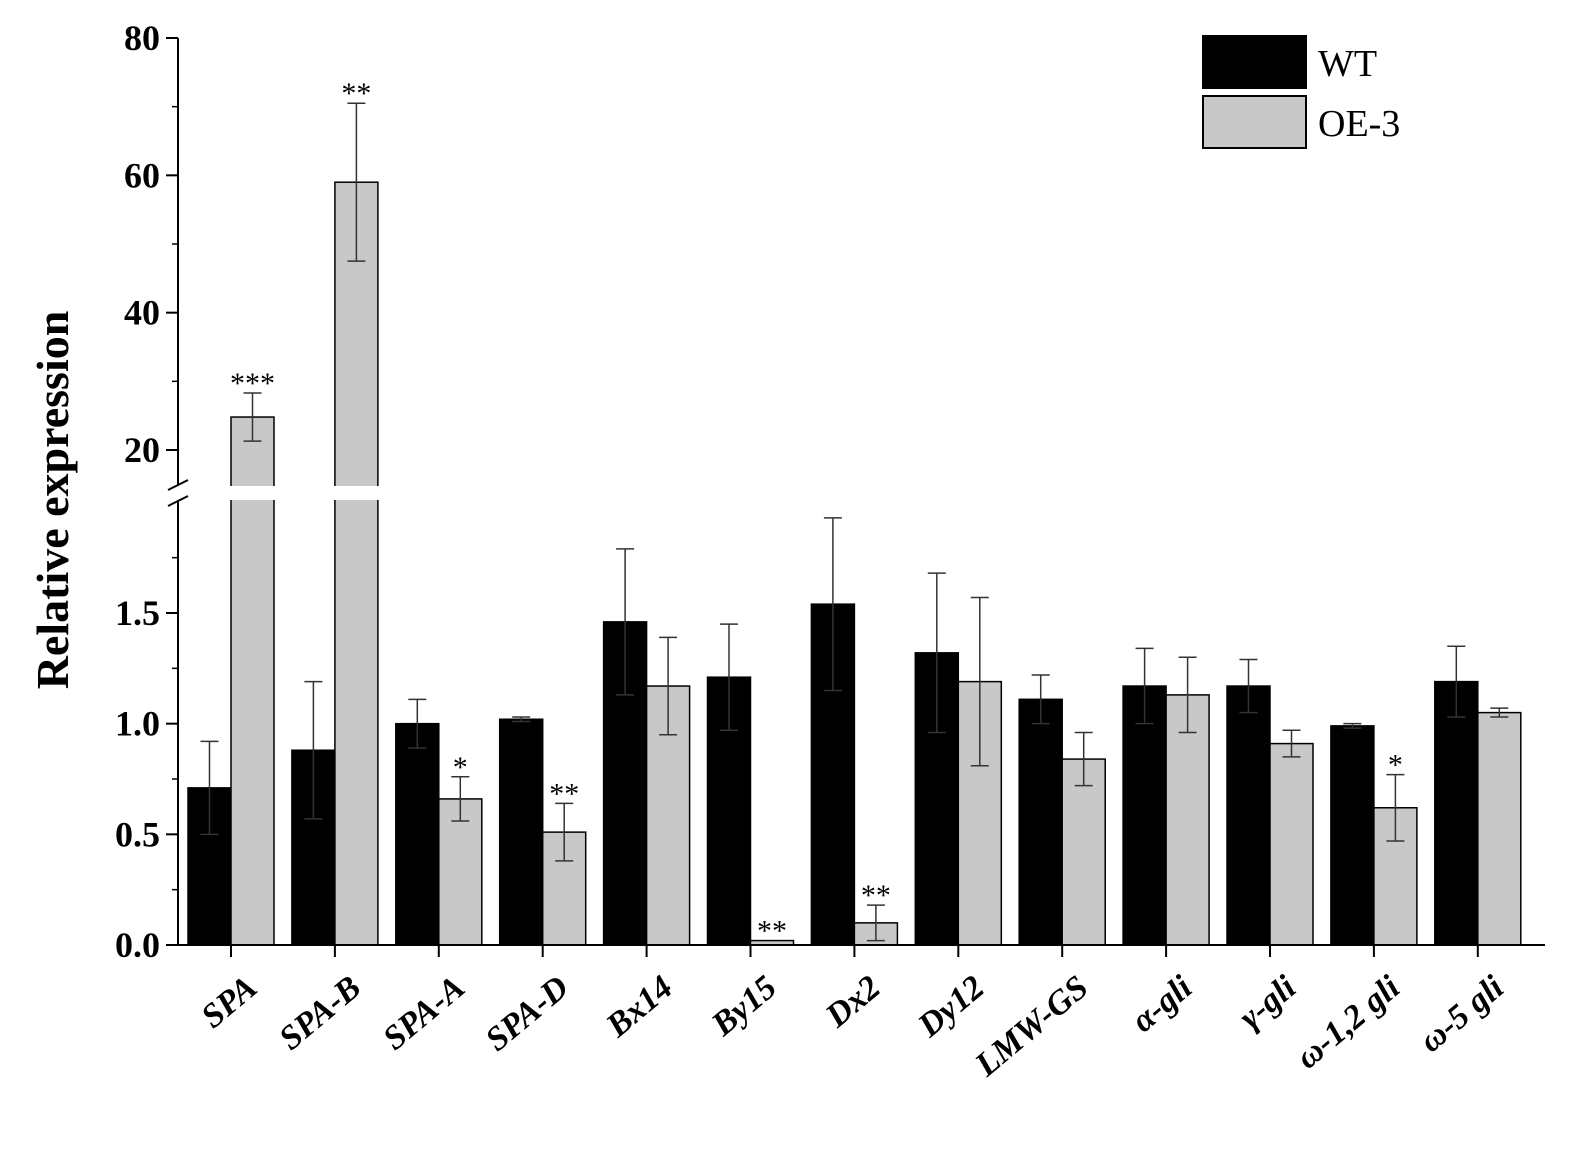 This screenshot has height=1168, width=1577. What do you see at coordinates (527, 1014) in the screenshot?
I see `x-tick-label: SPA-D` at bounding box center [527, 1014].